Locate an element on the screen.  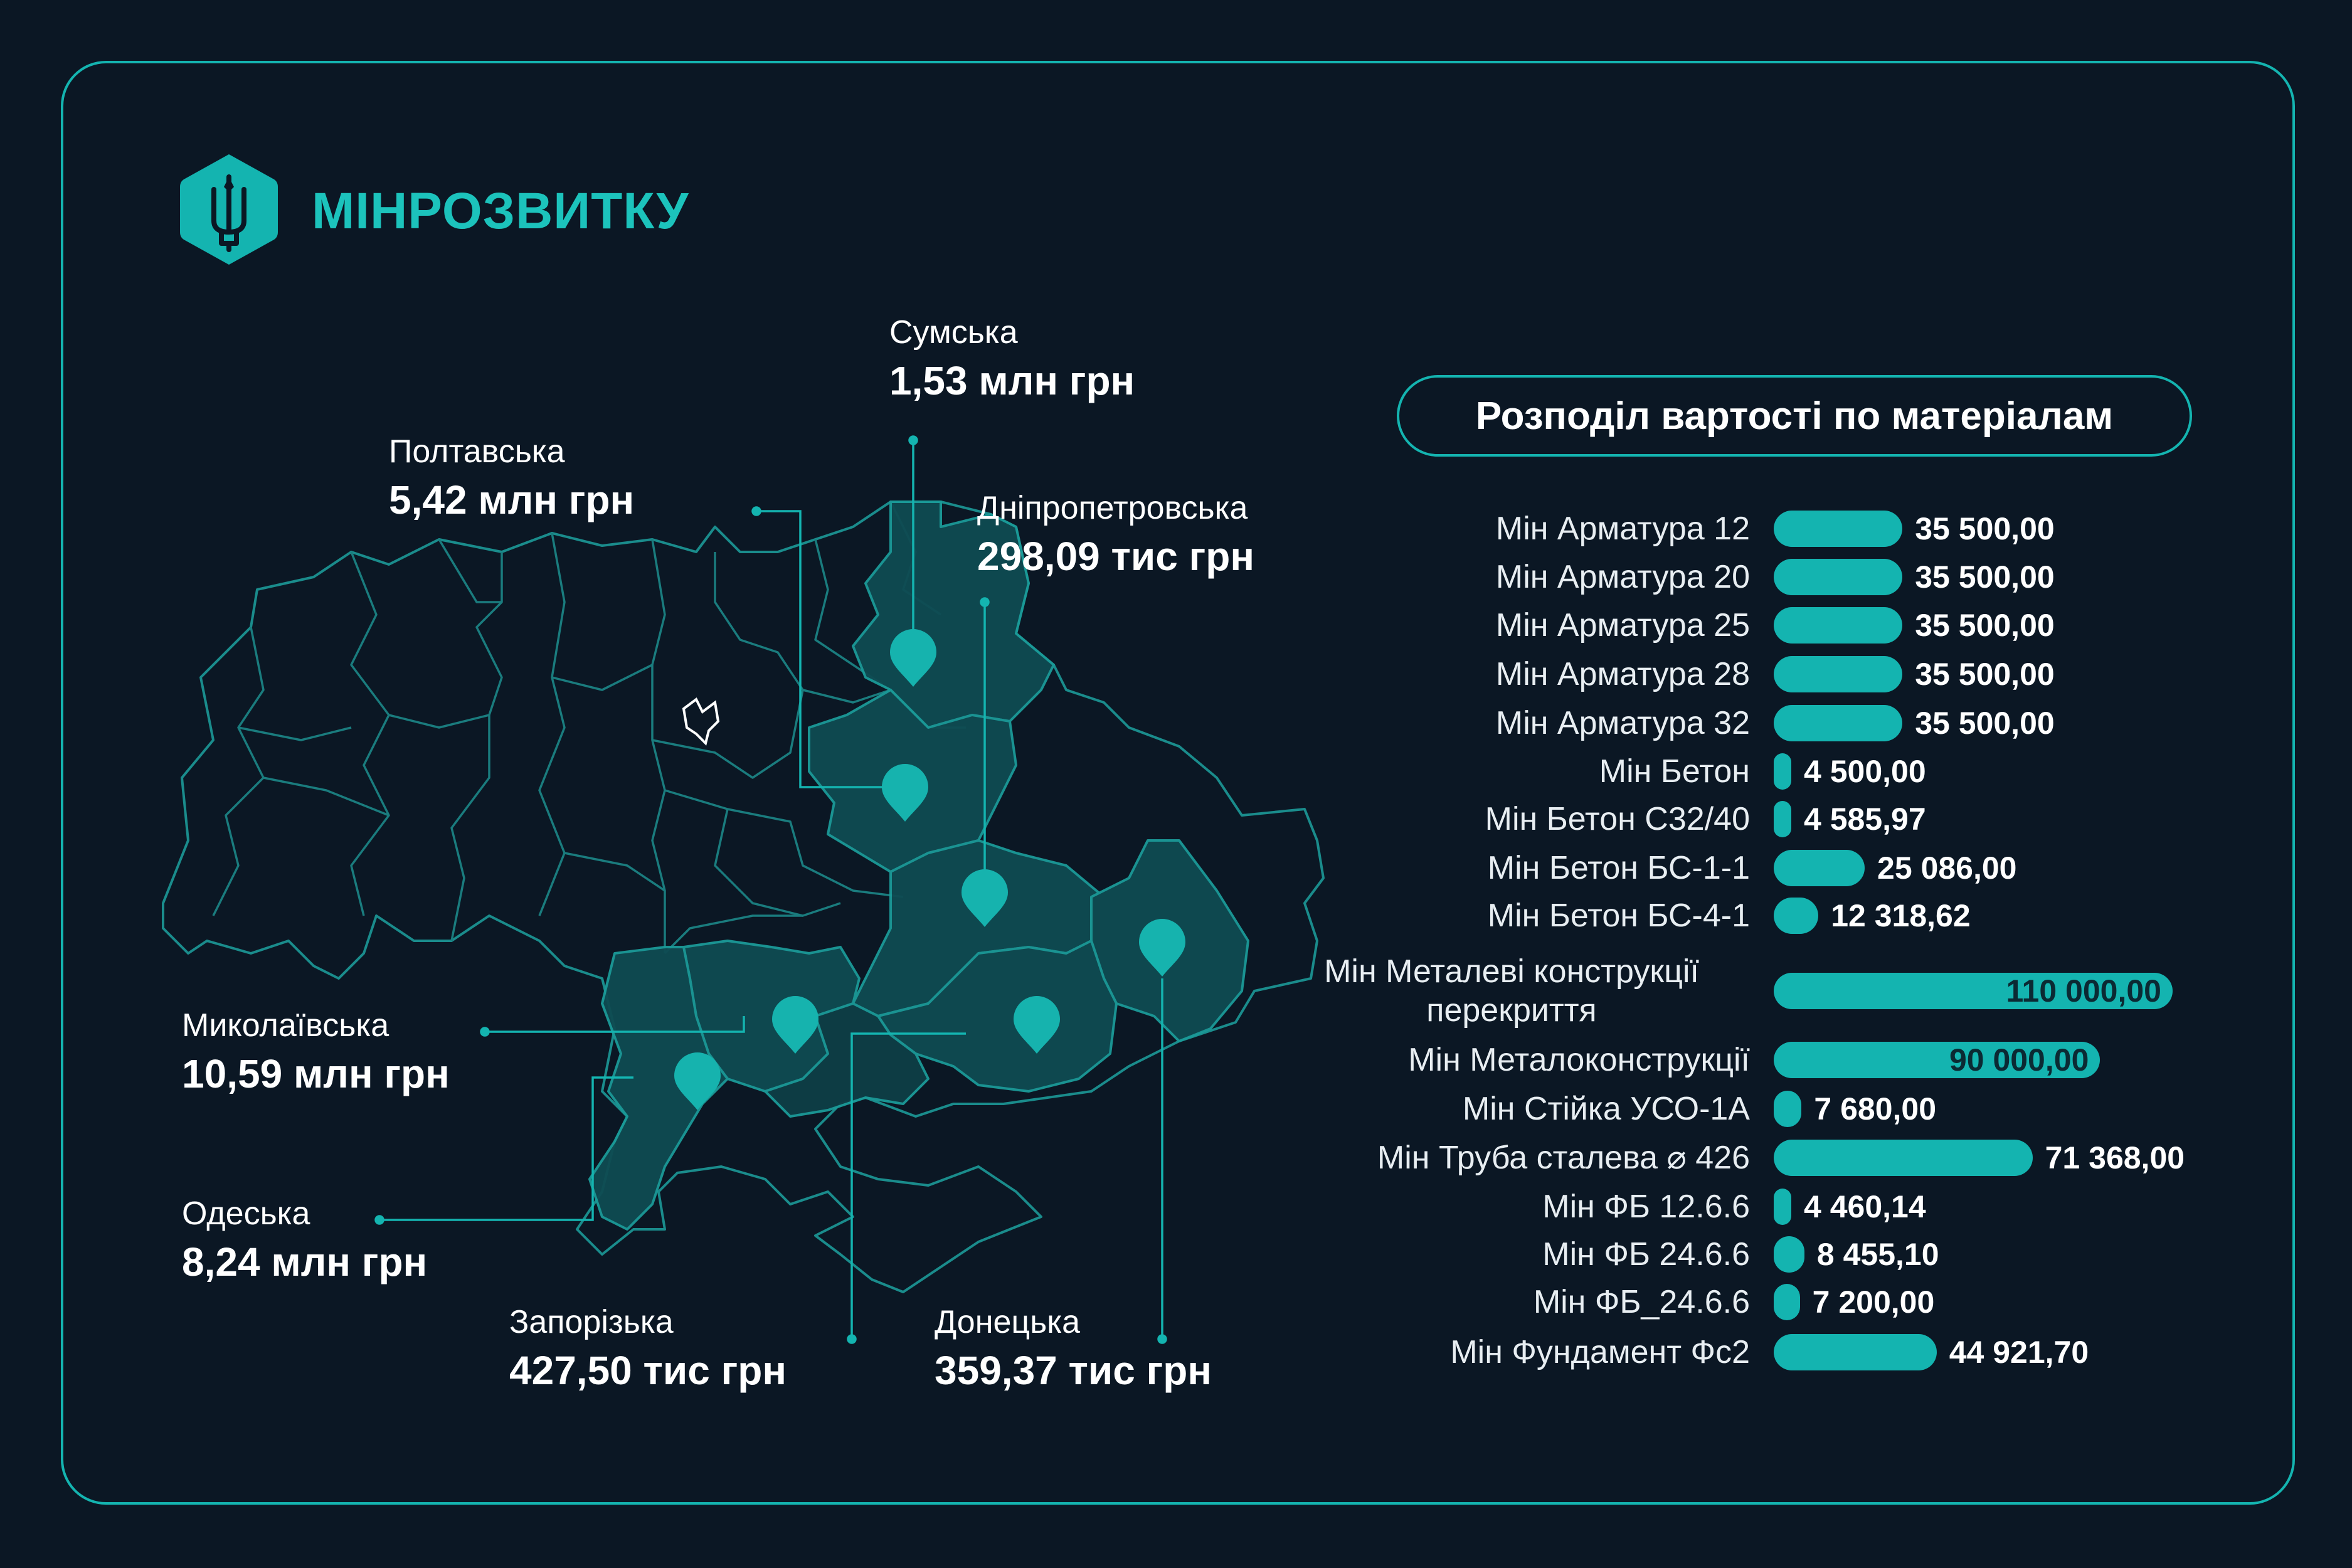
region-value-donetsk: 359,37 тис грн is located at coordinates (1073, 1370).